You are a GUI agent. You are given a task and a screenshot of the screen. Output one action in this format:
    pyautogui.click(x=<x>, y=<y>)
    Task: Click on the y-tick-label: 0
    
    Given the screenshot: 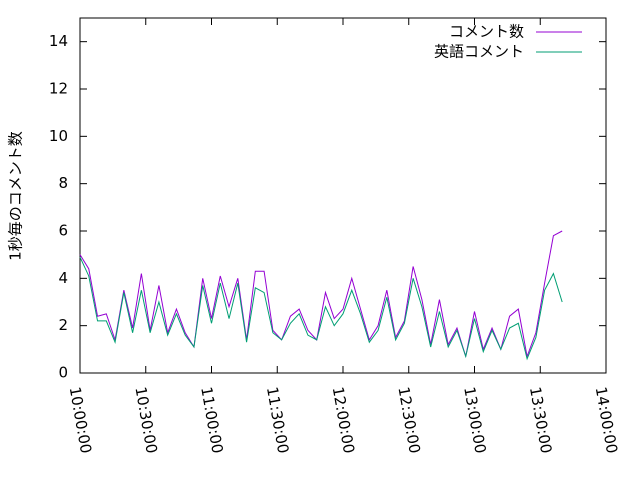 What is the action you would take?
    pyautogui.click(x=63, y=373)
    